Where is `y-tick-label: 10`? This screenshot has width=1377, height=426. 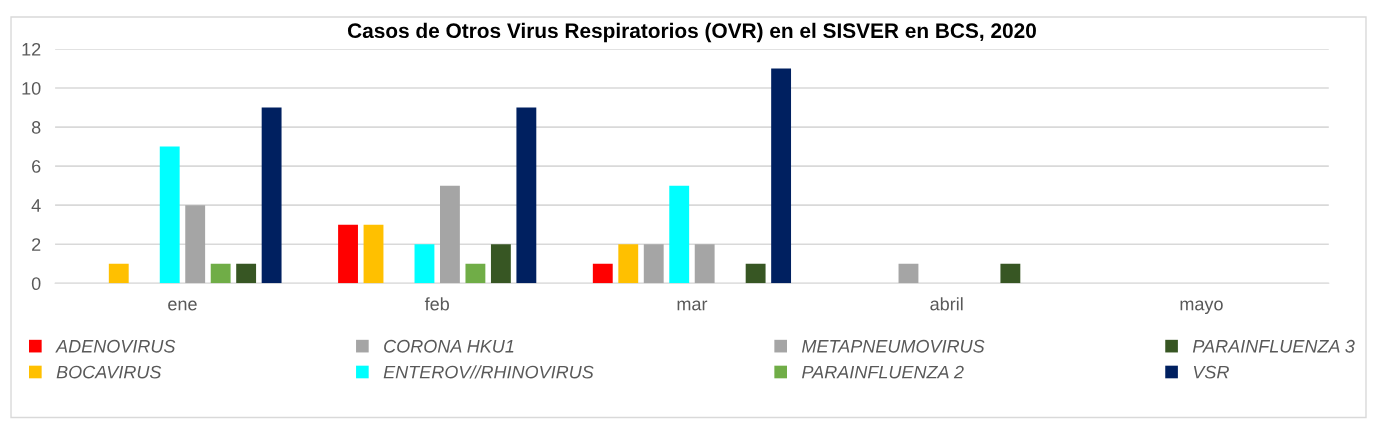
y-tick-label: 10 is located at coordinates (31, 88).